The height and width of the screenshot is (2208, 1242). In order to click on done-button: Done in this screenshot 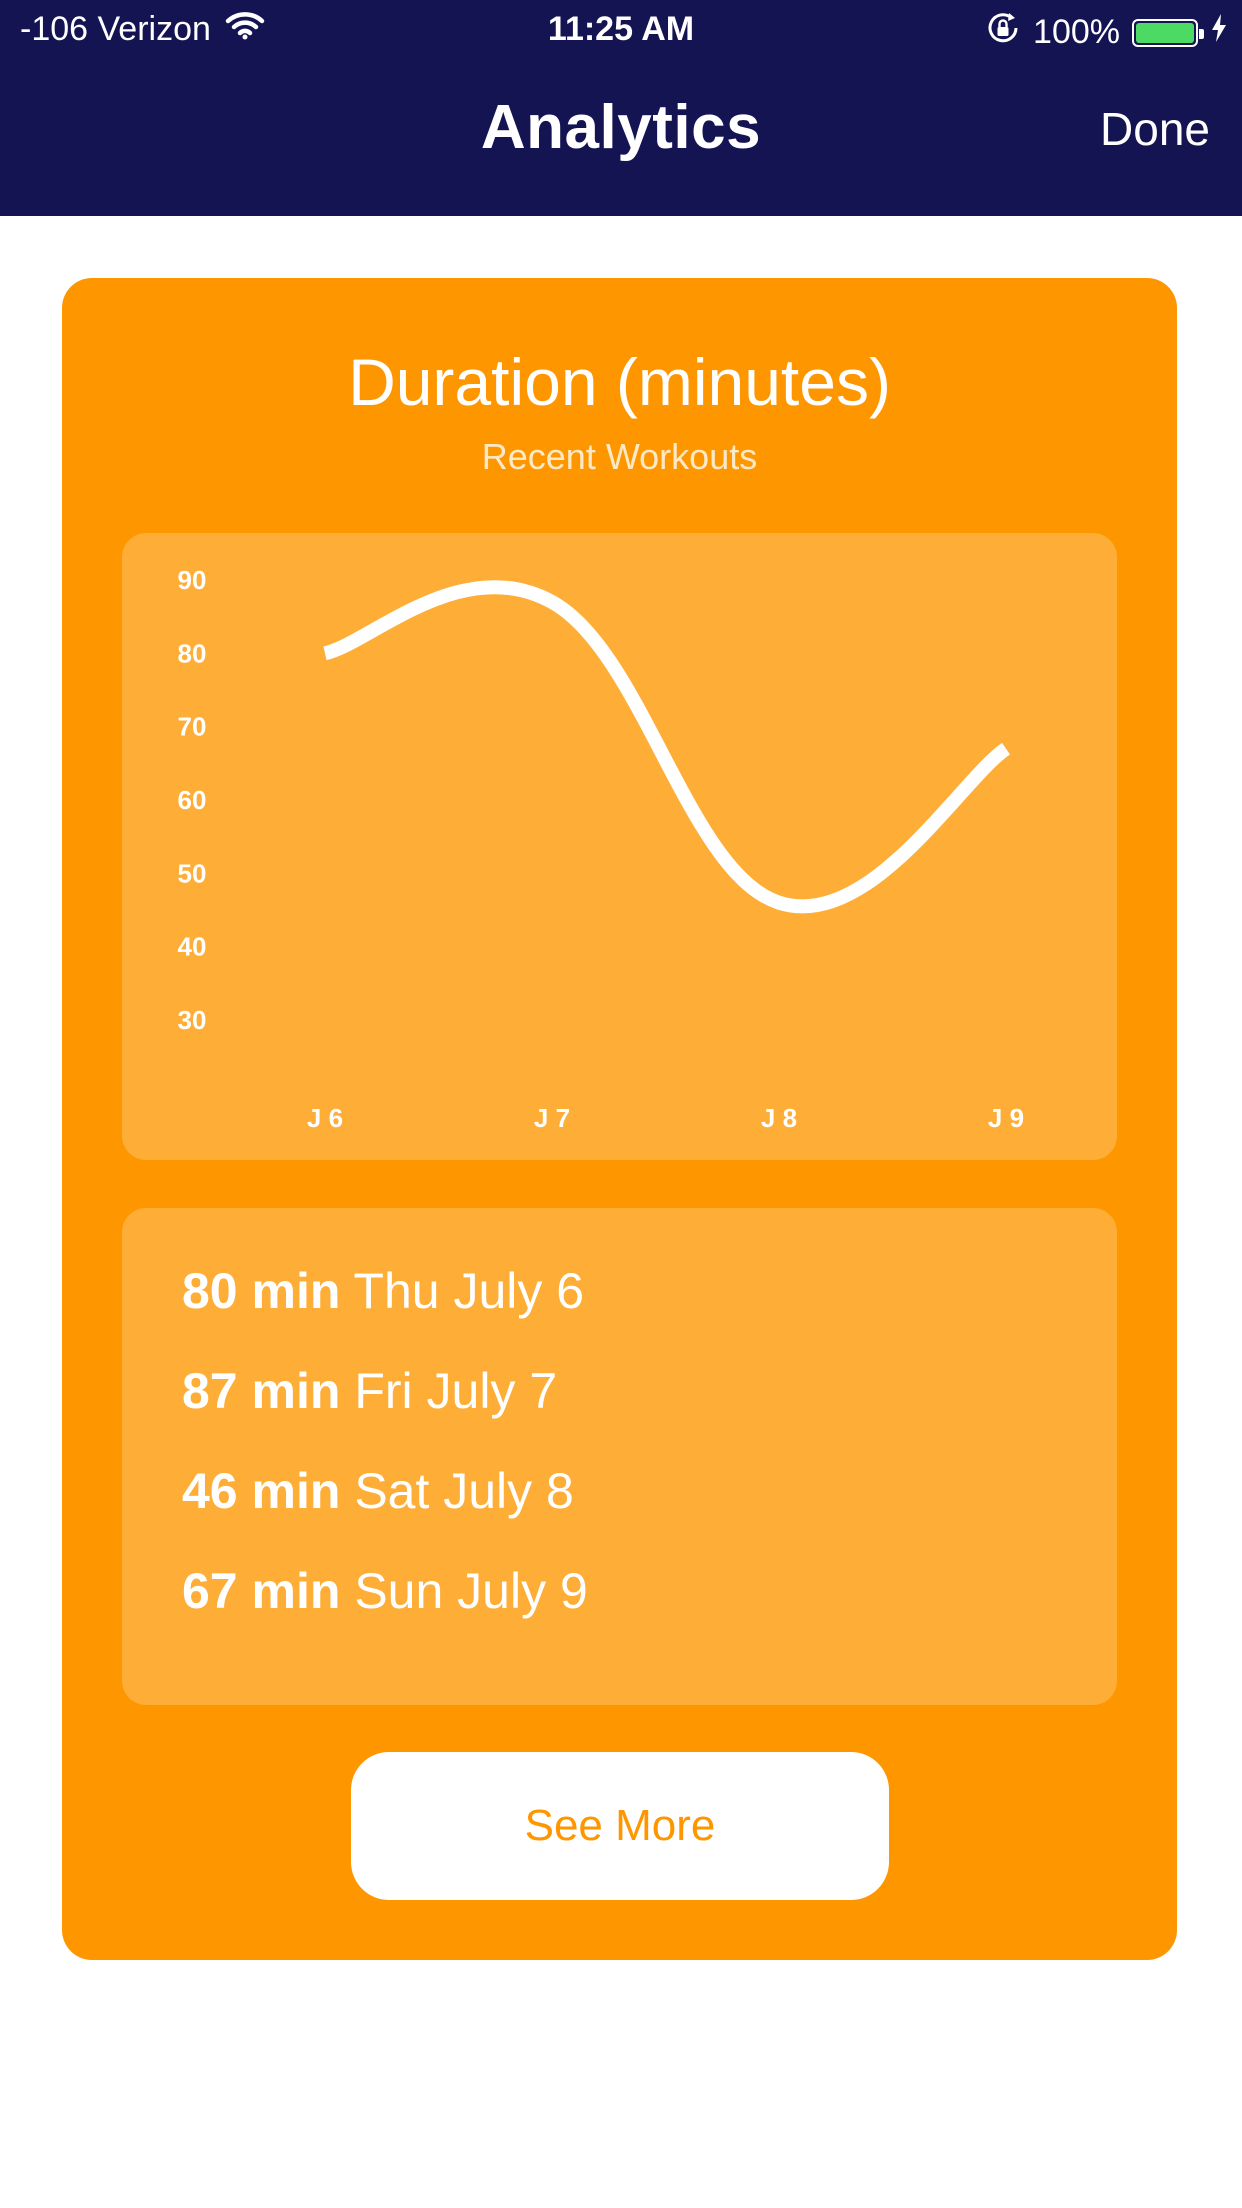, I will do `click(1155, 129)`.